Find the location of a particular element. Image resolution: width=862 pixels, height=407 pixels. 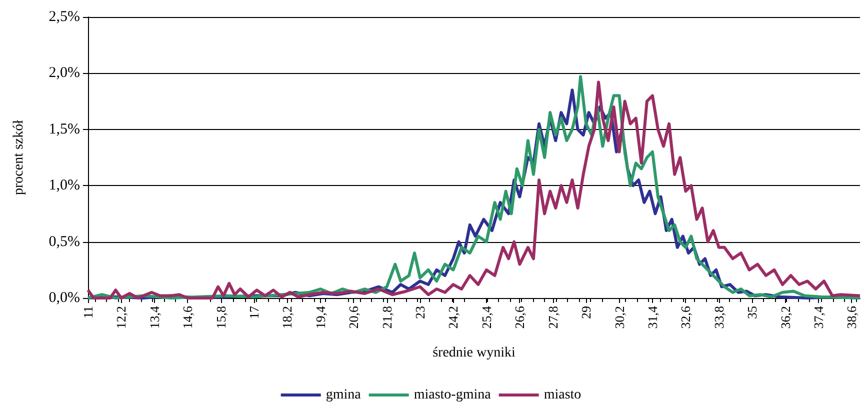

x-tick-label: 18,2 is located at coordinates (287, 317).